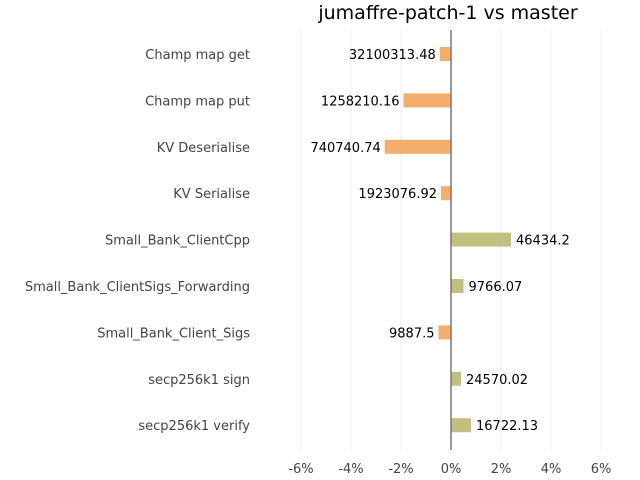 This screenshot has width=640, height=480. Describe the element at coordinates (501, 469) in the screenshot. I see `x-tick-label: 2%` at that location.